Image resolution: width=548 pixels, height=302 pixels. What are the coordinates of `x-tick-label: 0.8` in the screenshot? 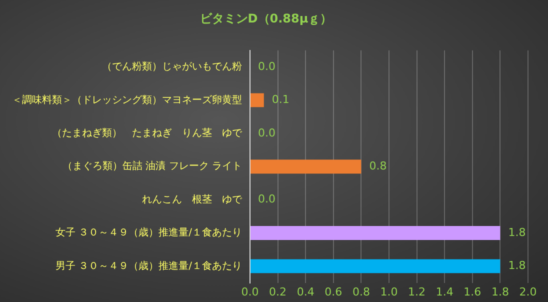 It's located at (361, 291).